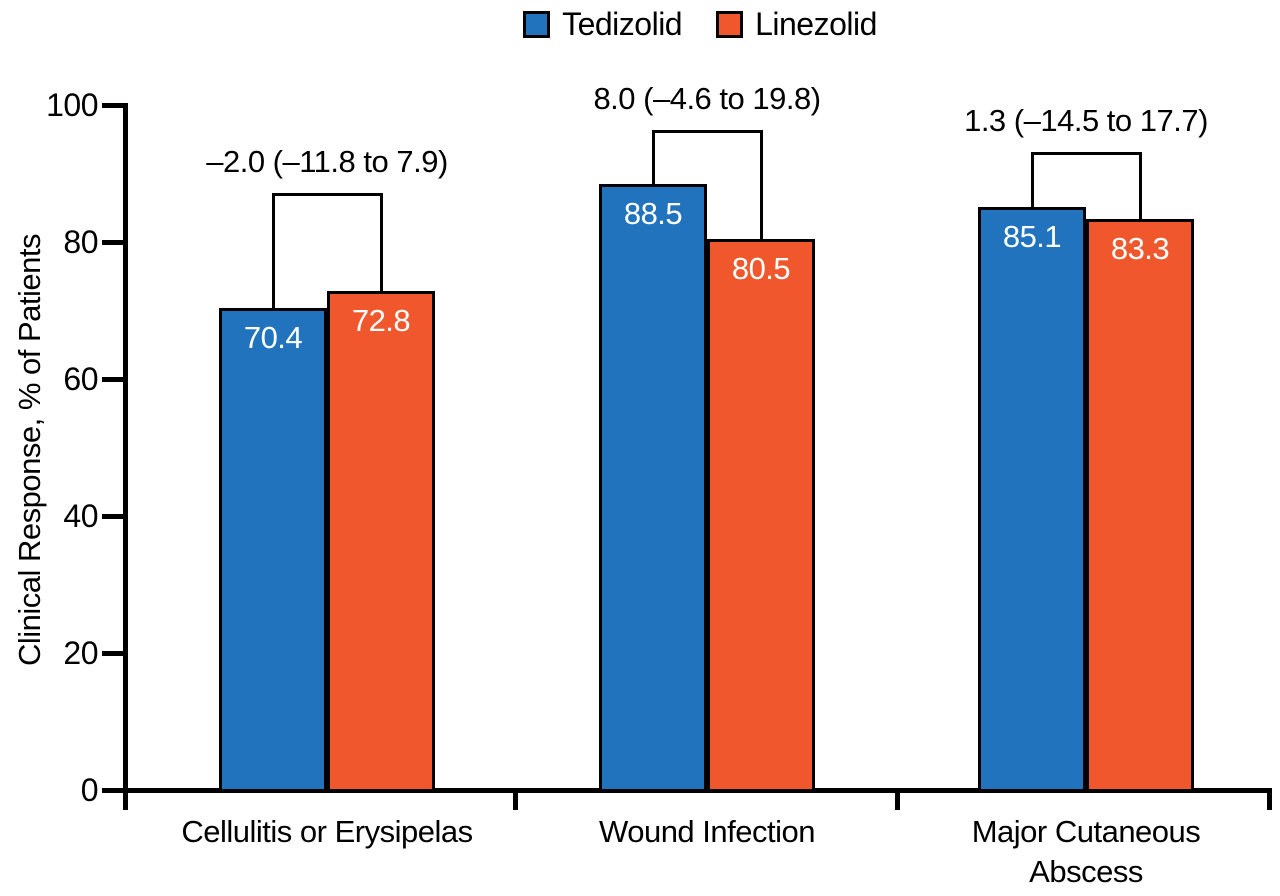 The image size is (1280, 896). I want to click on y-axis-line, so click(125, 457).